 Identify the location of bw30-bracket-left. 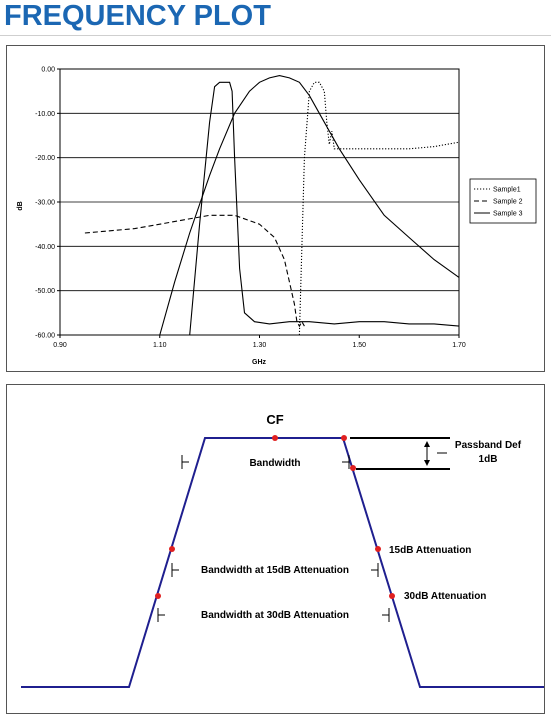
(161, 615).